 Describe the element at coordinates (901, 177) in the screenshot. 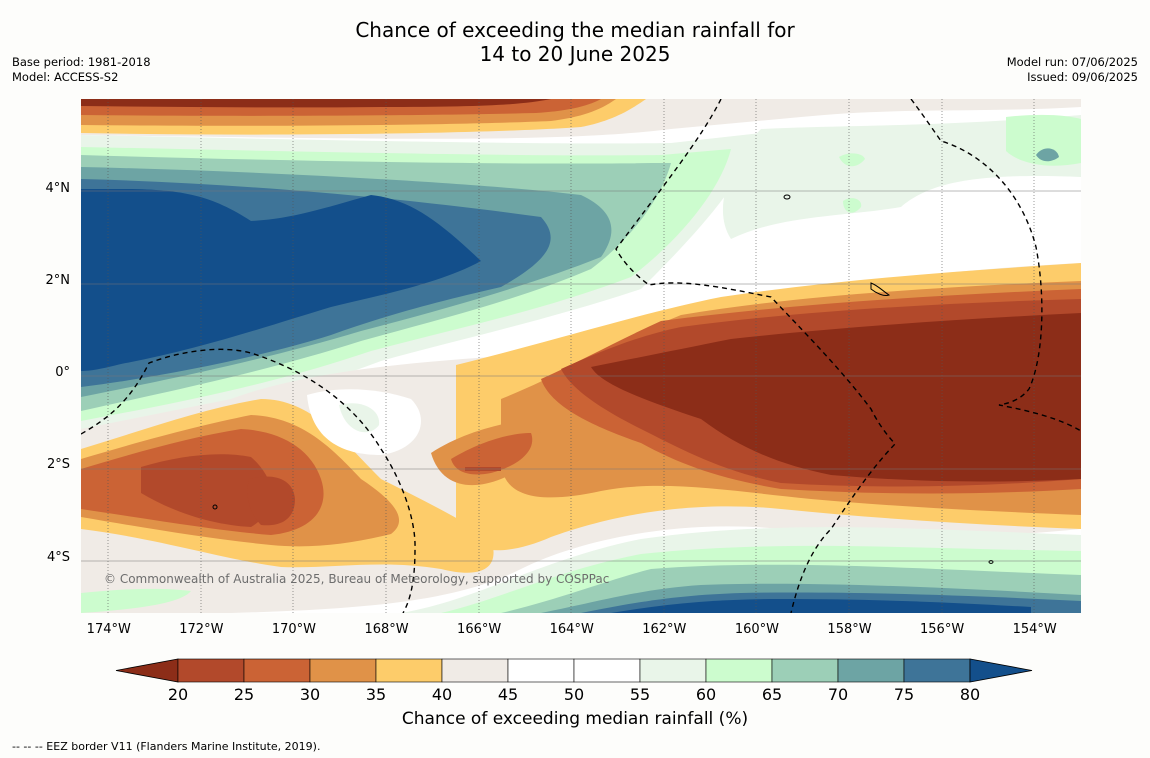

I see `contour-ne-light-green` at that location.